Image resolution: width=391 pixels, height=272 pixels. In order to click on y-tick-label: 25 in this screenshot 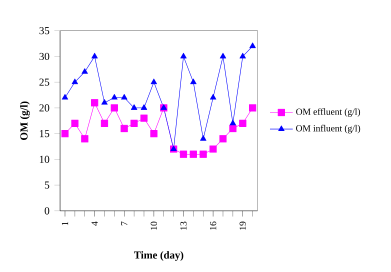, I will do `click(44, 82)`.